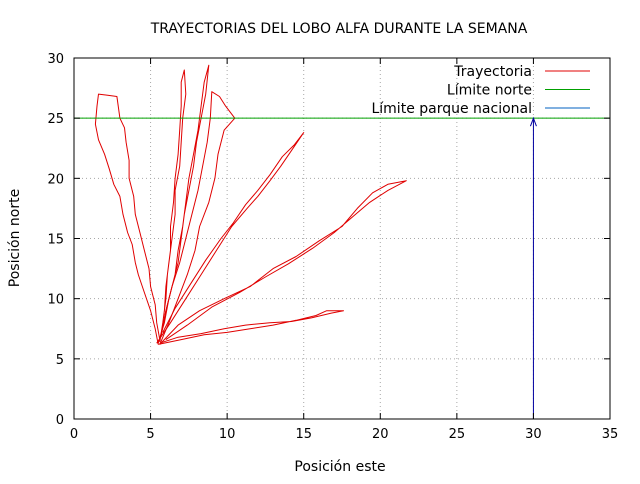 Image resolution: width=640 pixels, height=484 pixels. I want to click on x-tick-label: 20, so click(380, 434).